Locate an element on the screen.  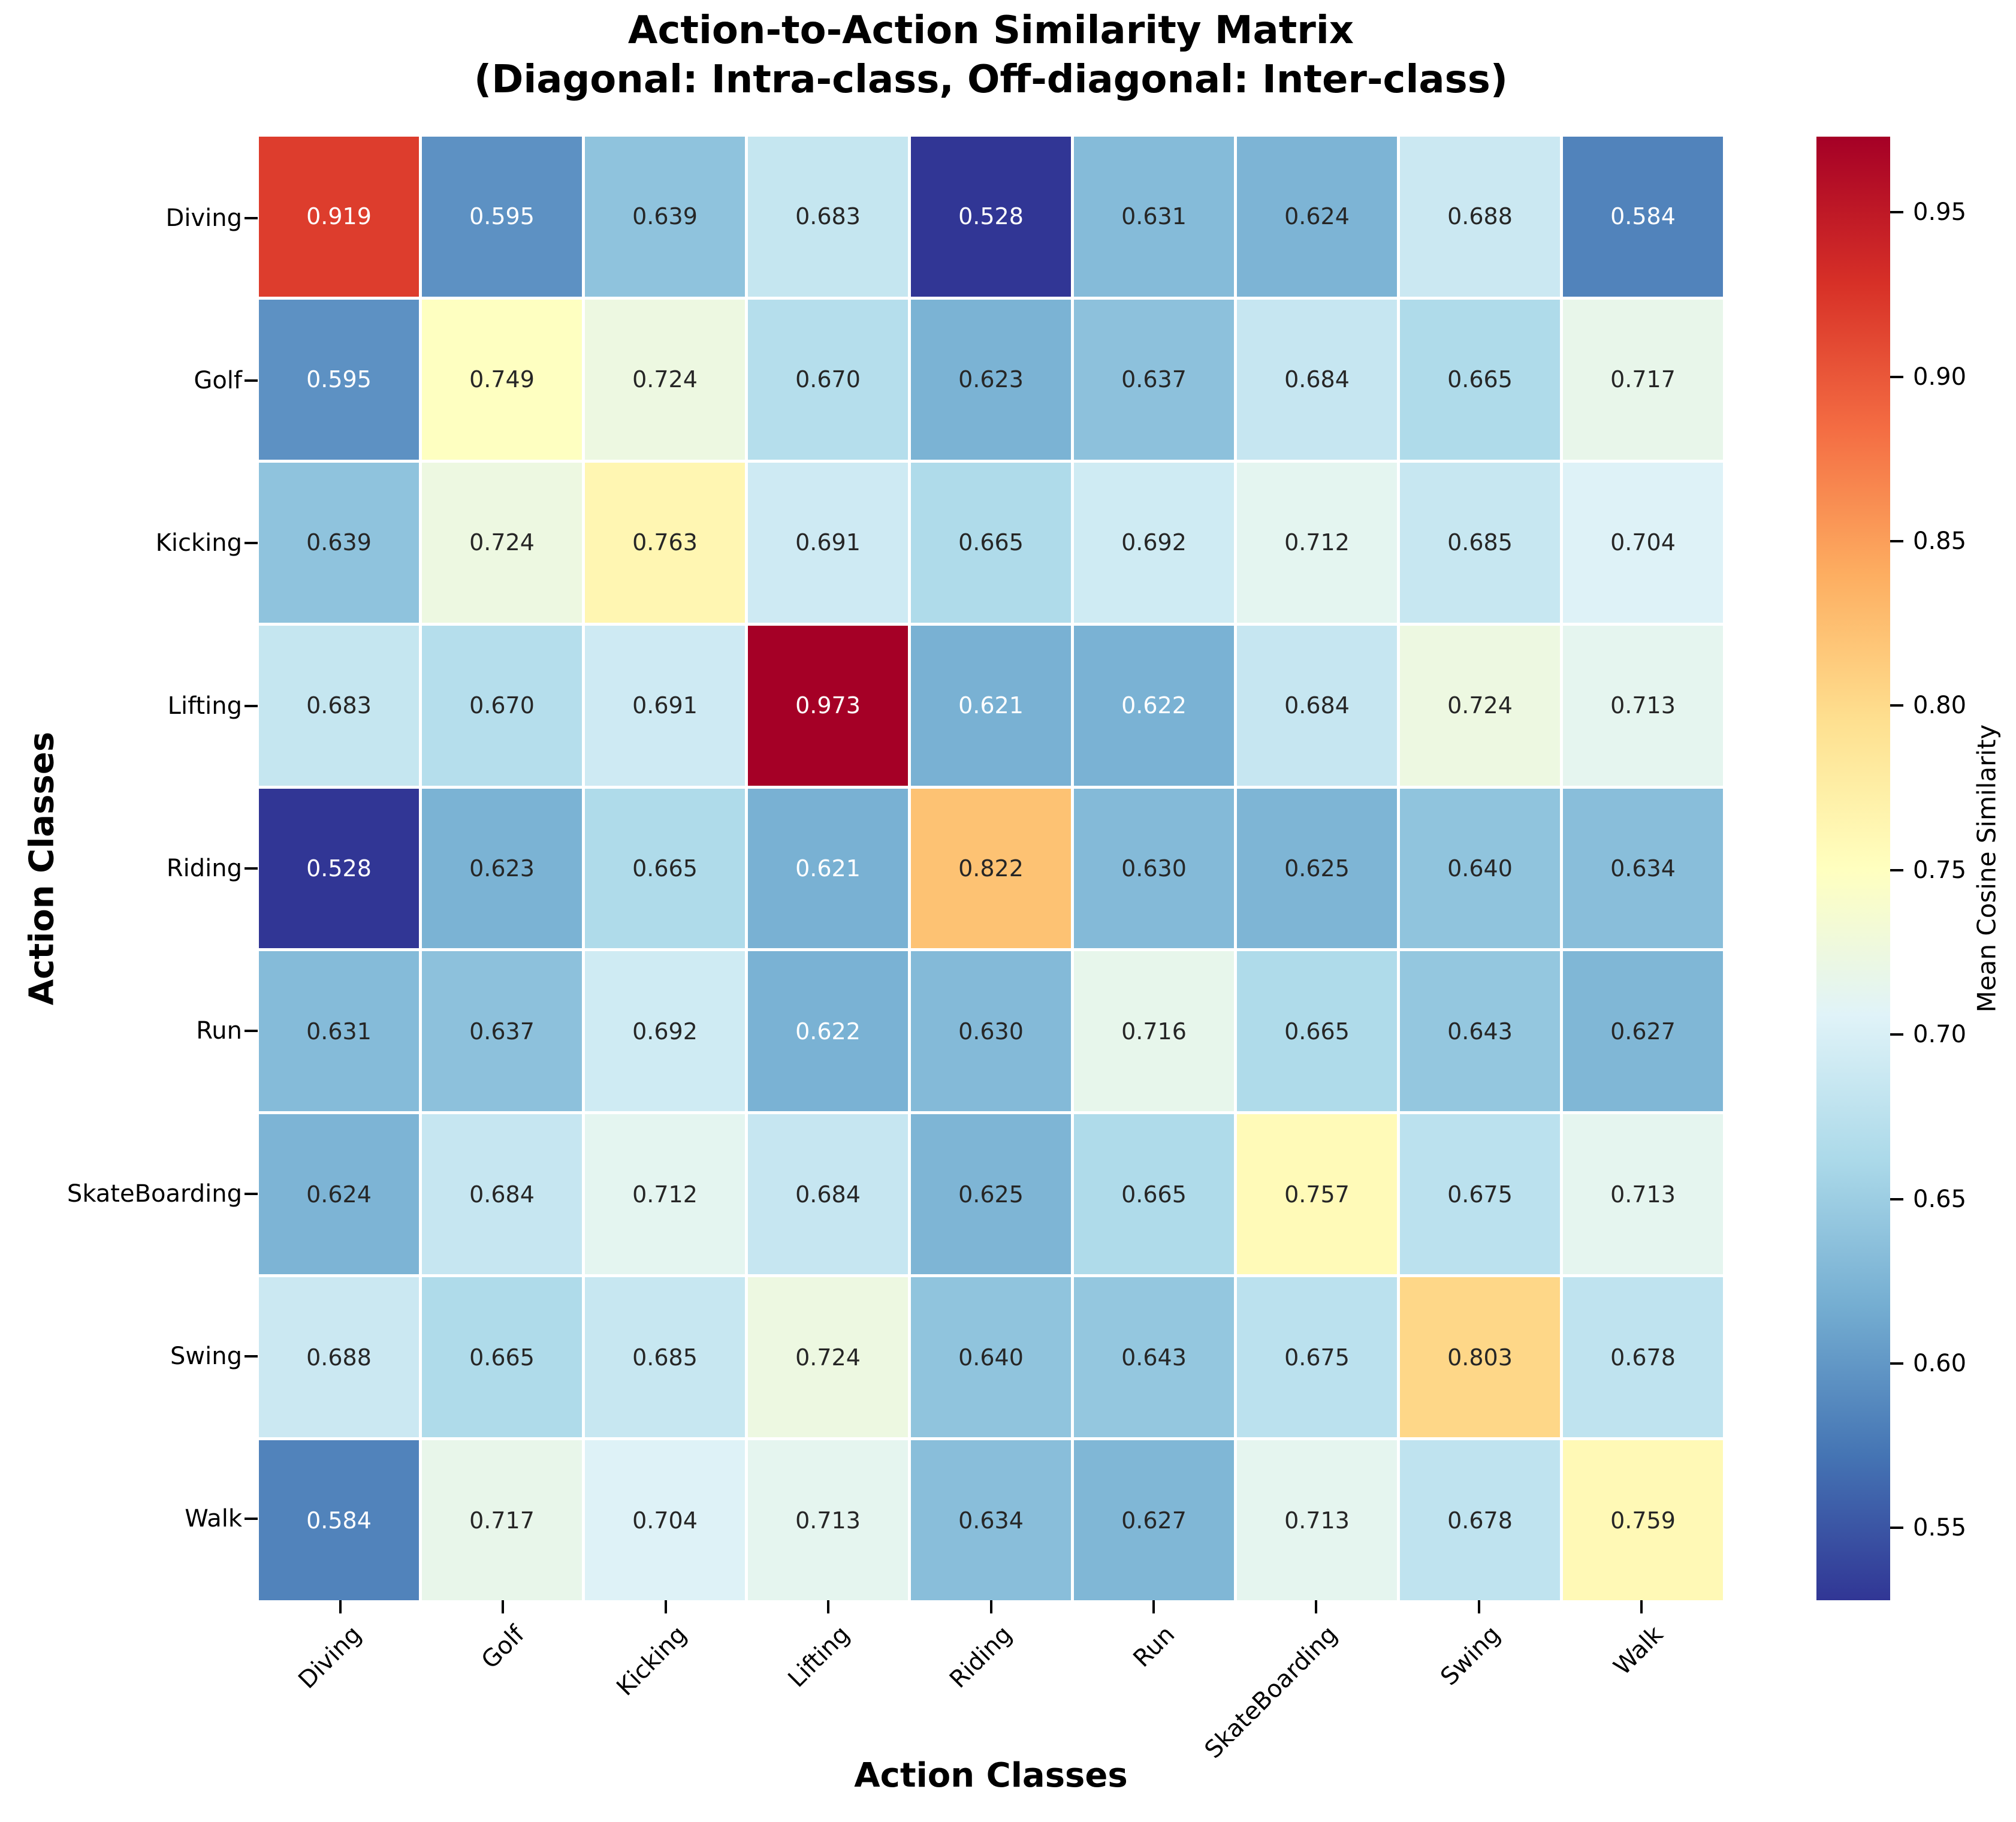
y-tick-label: Diving is located at coordinates (203, 218).